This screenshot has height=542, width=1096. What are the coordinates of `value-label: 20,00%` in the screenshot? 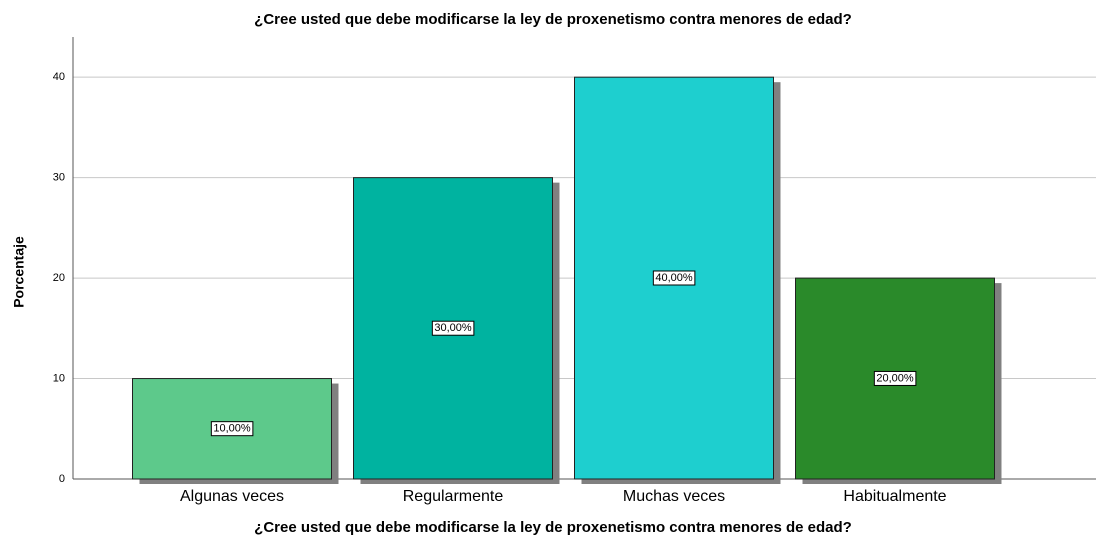 It's located at (895, 378).